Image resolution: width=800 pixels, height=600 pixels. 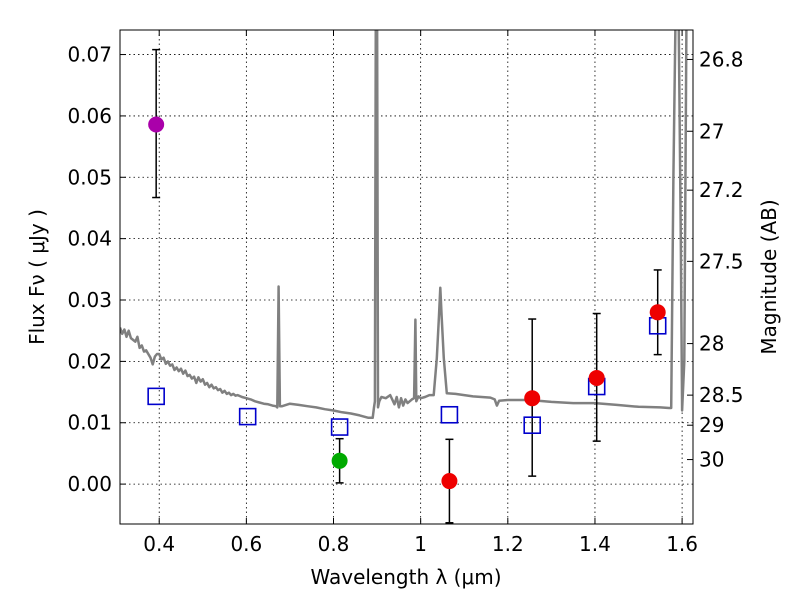 What do you see at coordinates (711, 425) in the screenshot?
I see `mag-tick-label: 29` at bounding box center [711, 425].